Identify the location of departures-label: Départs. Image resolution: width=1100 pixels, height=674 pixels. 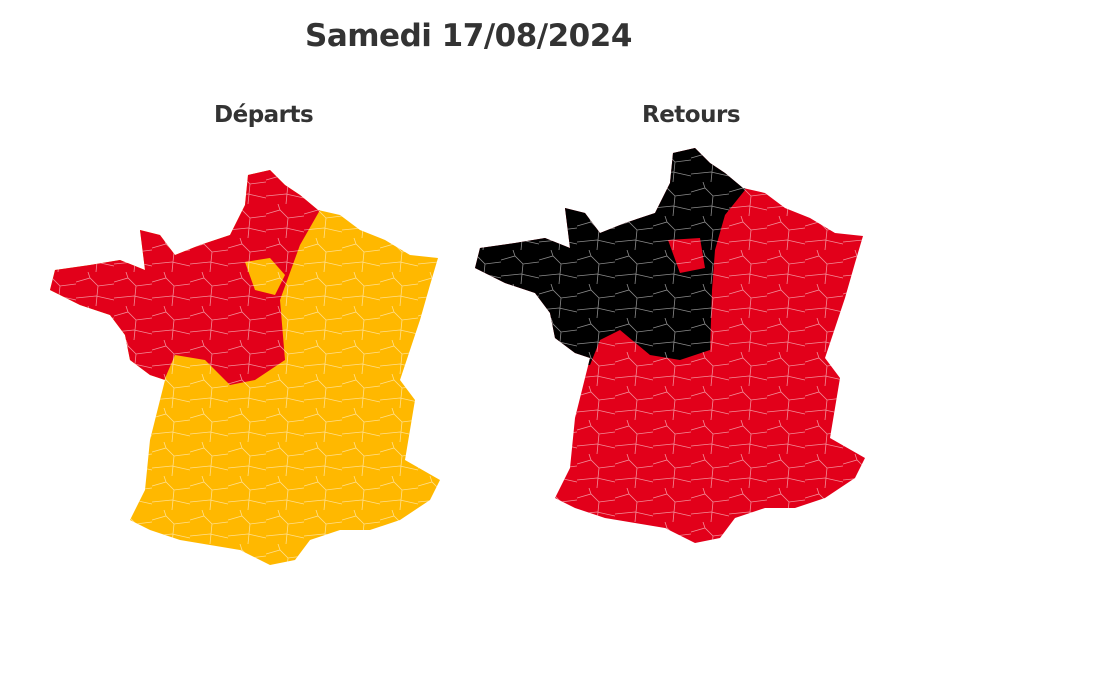
(264, 115).